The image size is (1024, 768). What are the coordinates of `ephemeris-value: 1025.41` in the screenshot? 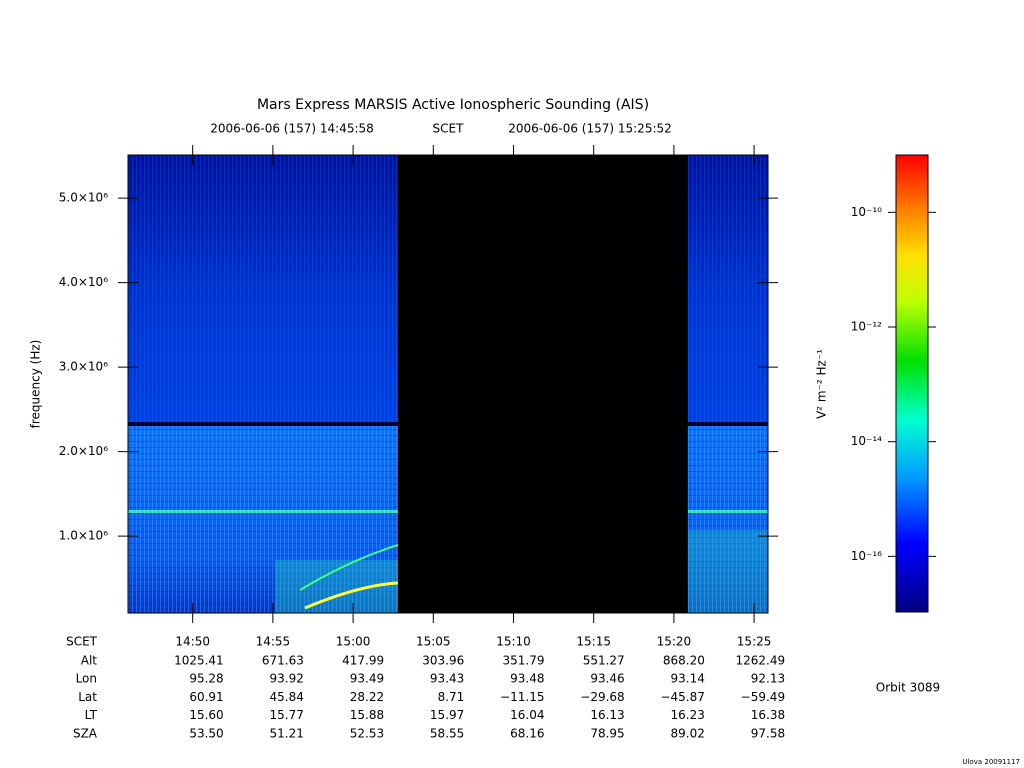 It's located at (199, 661).